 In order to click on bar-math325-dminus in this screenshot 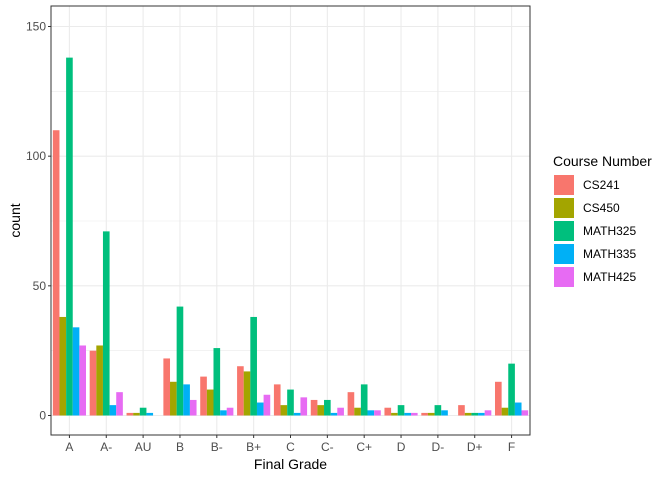, I will do `click(438, 410)`.